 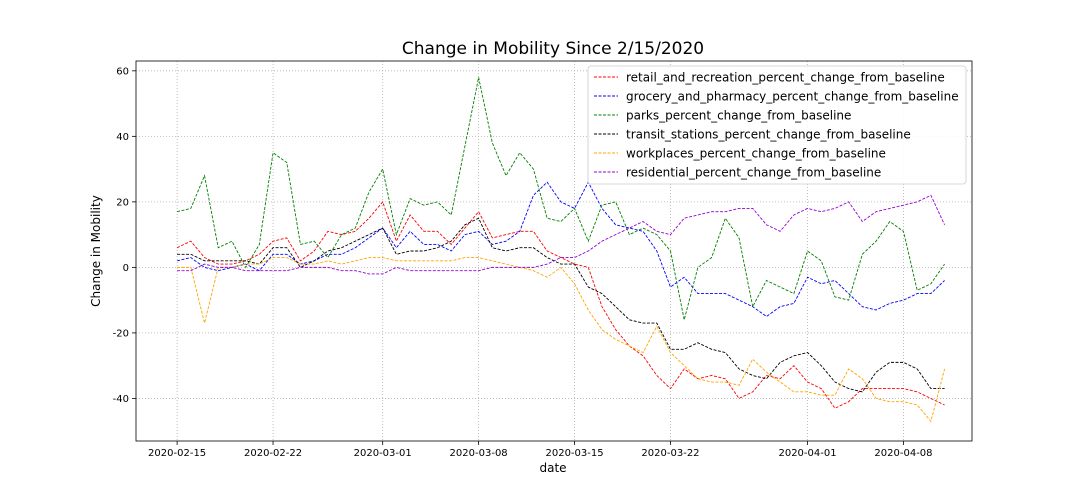 I want to click on legend-box, so click(x=777, y=125).